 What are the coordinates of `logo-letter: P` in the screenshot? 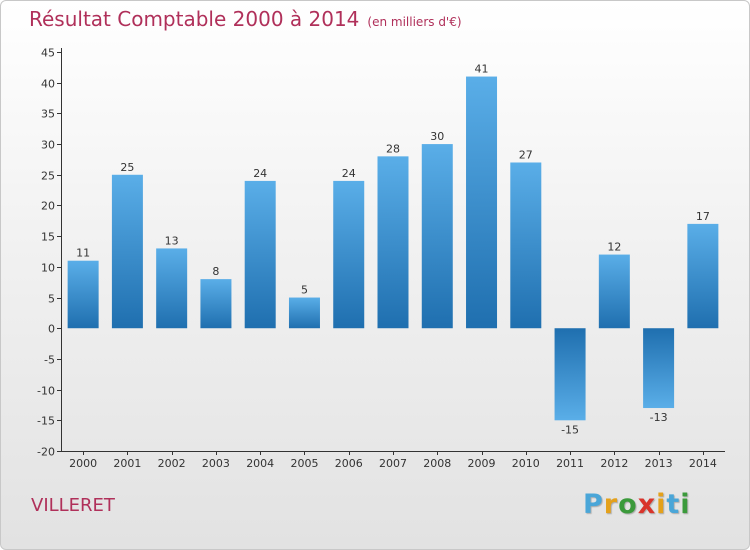 It's located at (593, 504).